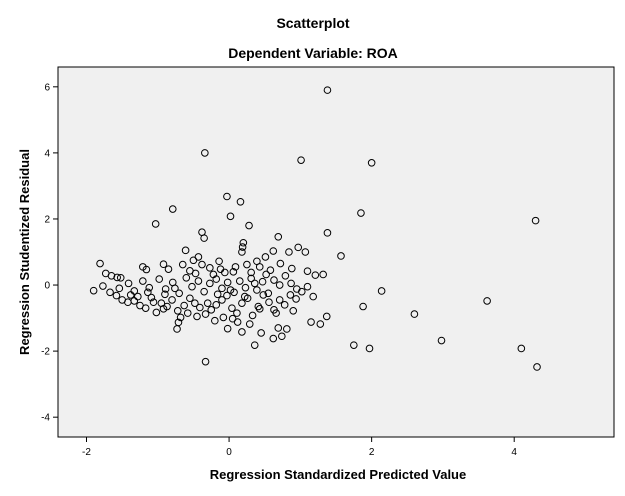  I want to click on y-tick-label: 6, so click(47, 87).